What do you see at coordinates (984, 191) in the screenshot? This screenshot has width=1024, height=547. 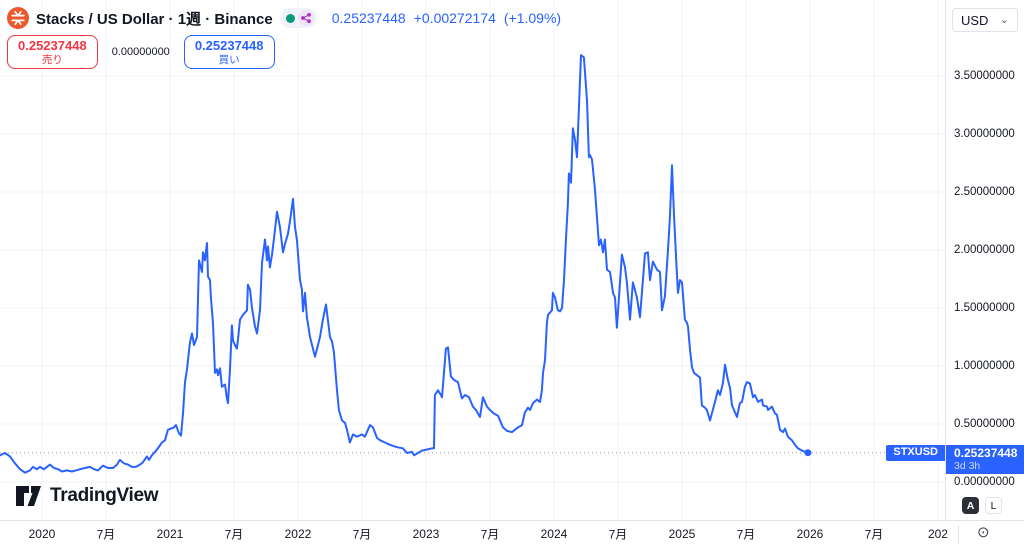 I see `price-tick-label: 2.50000000` at bounding box center [984, 191].